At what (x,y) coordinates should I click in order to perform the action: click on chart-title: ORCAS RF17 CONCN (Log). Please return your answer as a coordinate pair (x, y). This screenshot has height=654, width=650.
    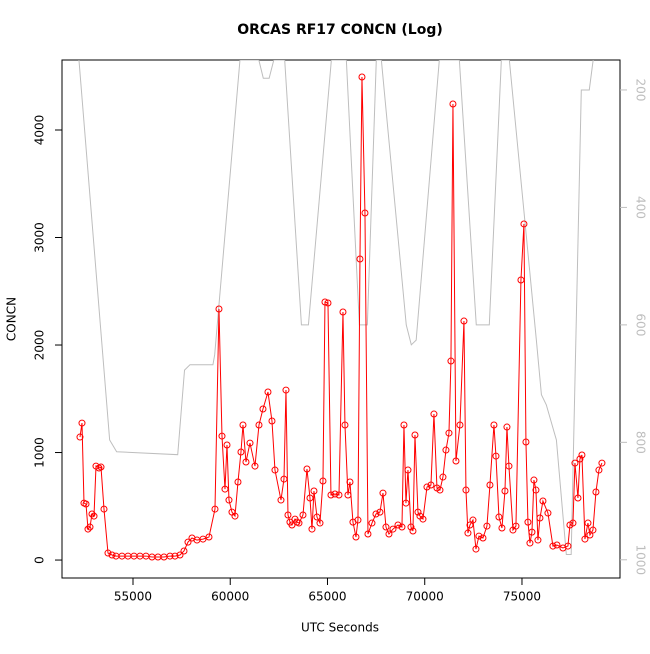
    Looking at the image, I should click on (340, 30).